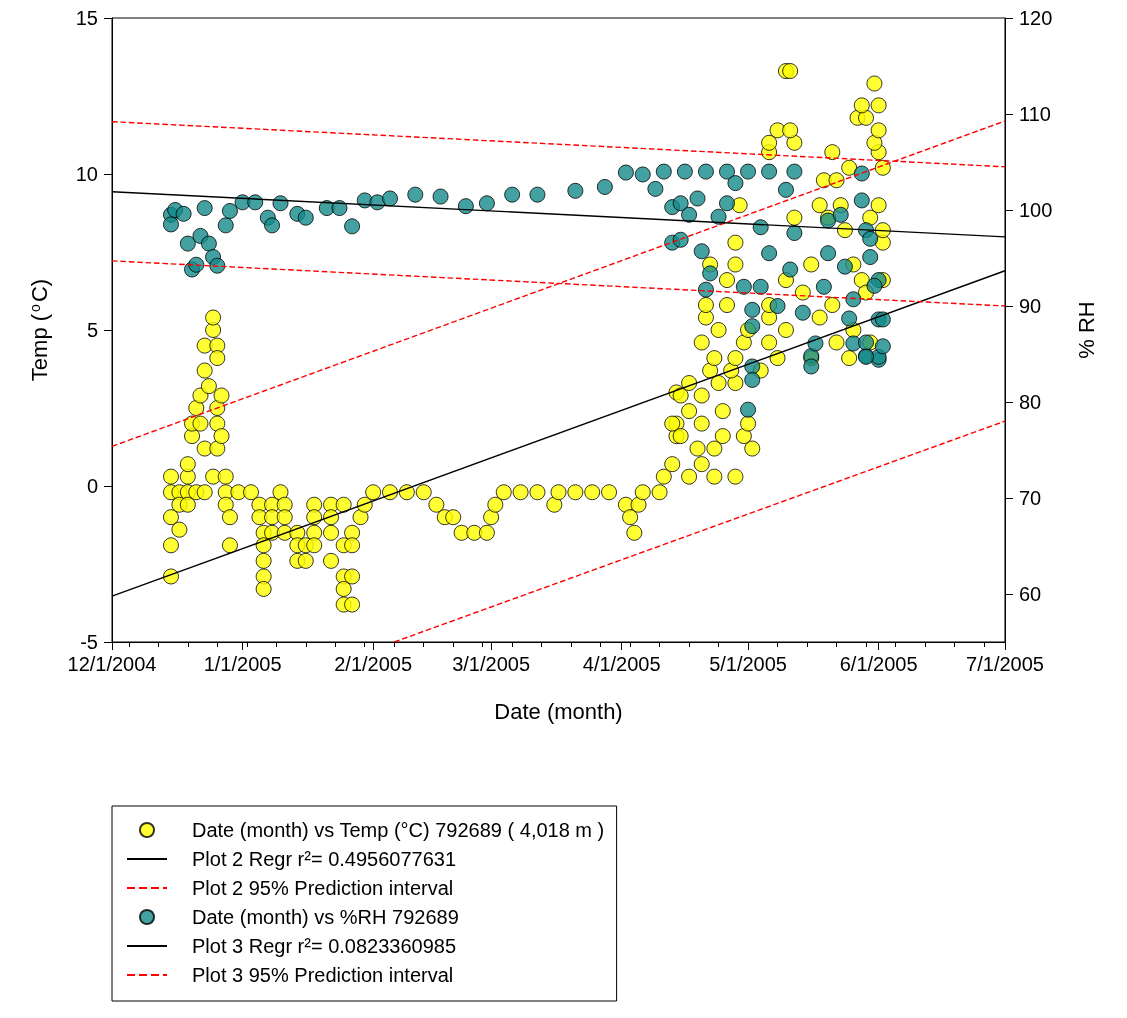 This screenshot has width=1127, height=1018. I want to click on x-tick-label: 6/1/2005, so click(878, 664).